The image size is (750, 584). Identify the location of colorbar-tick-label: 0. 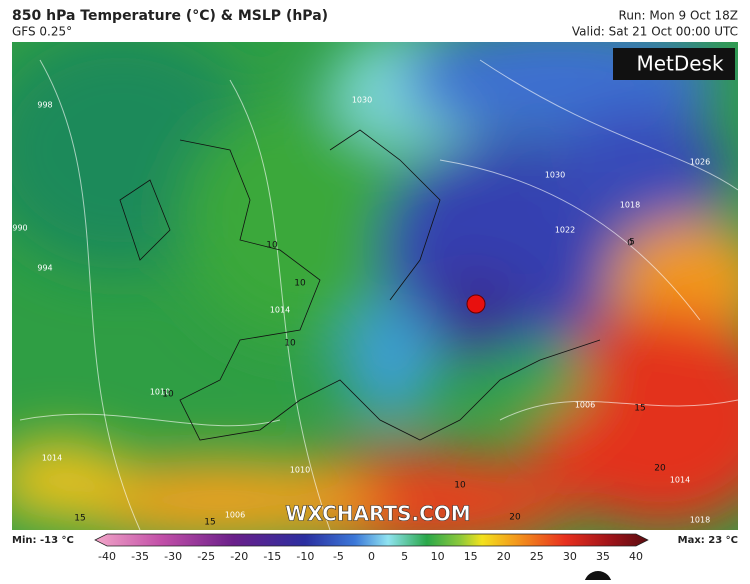
(371, 556).